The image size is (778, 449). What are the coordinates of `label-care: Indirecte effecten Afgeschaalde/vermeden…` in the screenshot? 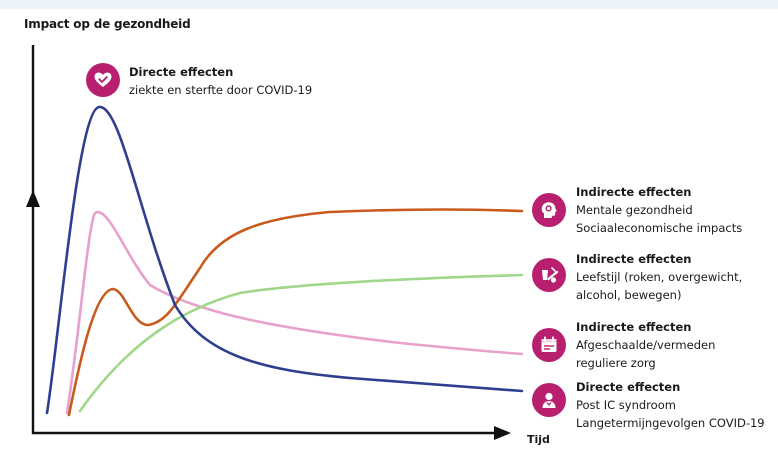 It's located at (645, 345).